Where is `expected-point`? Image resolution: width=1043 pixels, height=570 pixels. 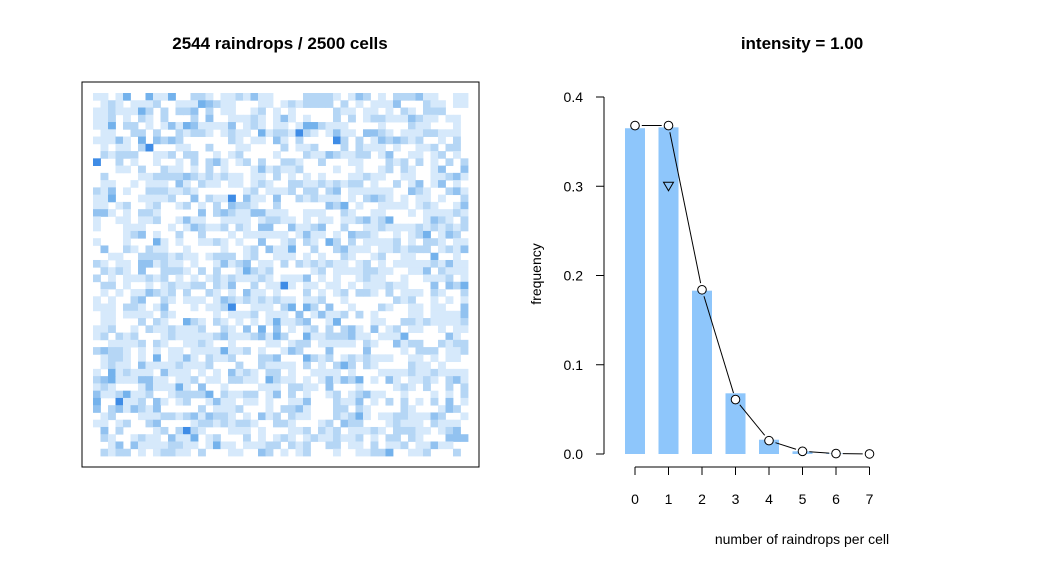
expected-point is located at coordinates (668, 125).